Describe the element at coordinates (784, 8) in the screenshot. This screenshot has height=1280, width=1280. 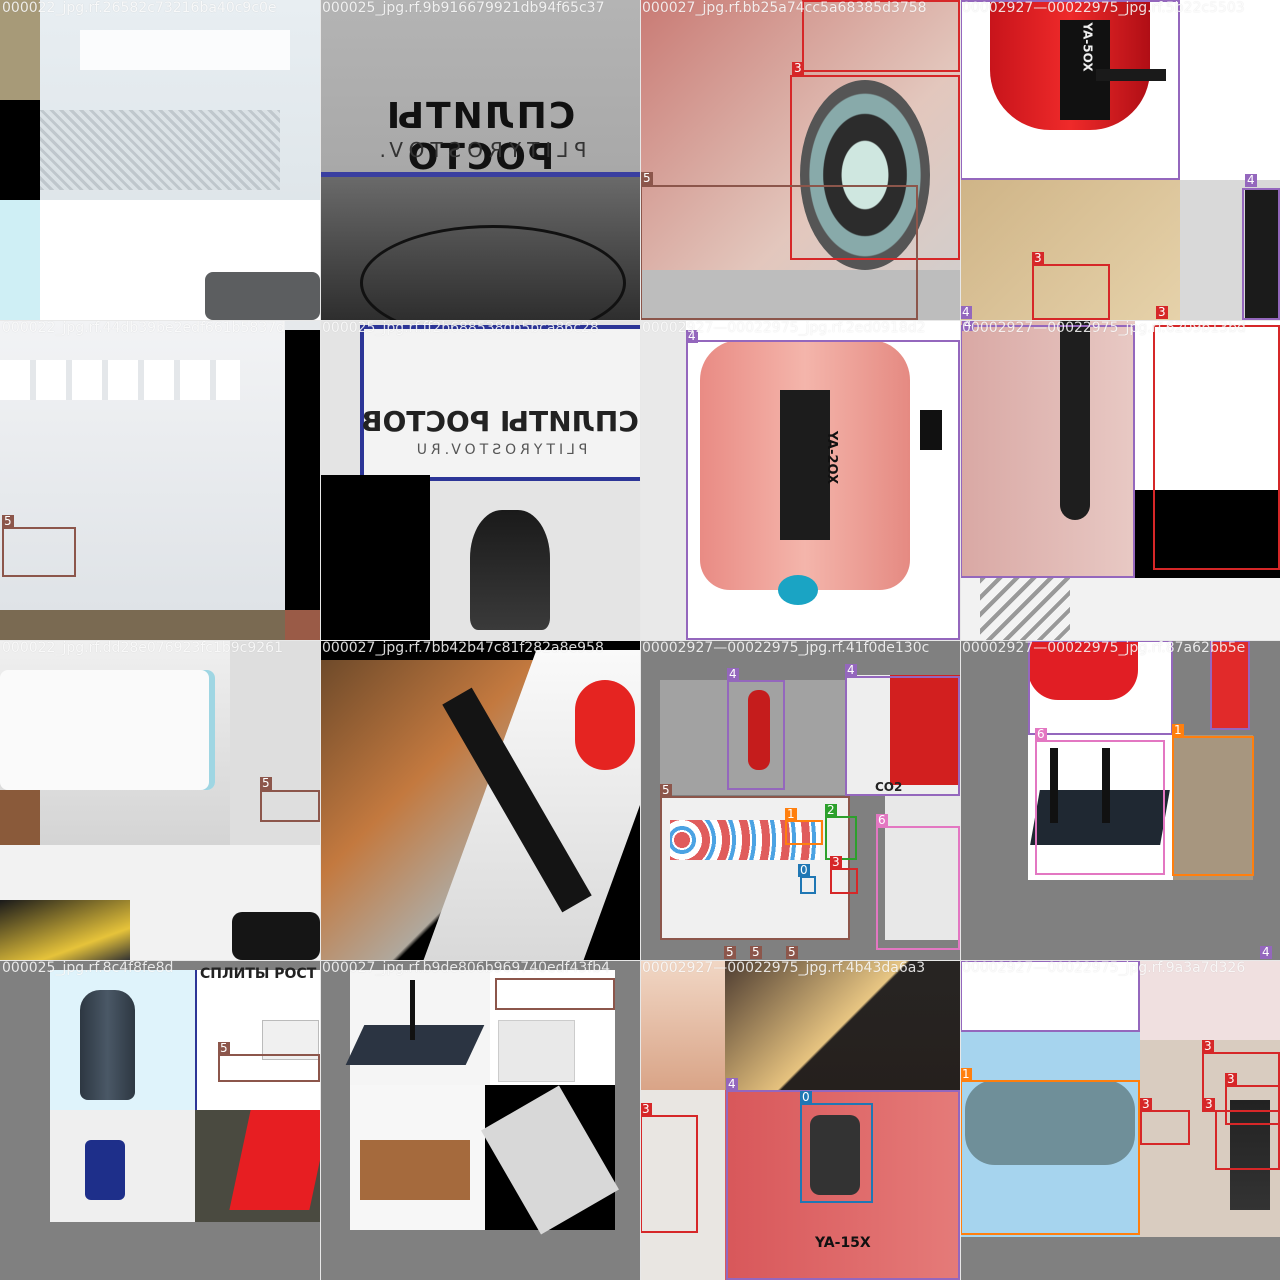
I see `tile-filename: 000027_jpg.rf.bb25a74cc5a68385d3758` at that location.